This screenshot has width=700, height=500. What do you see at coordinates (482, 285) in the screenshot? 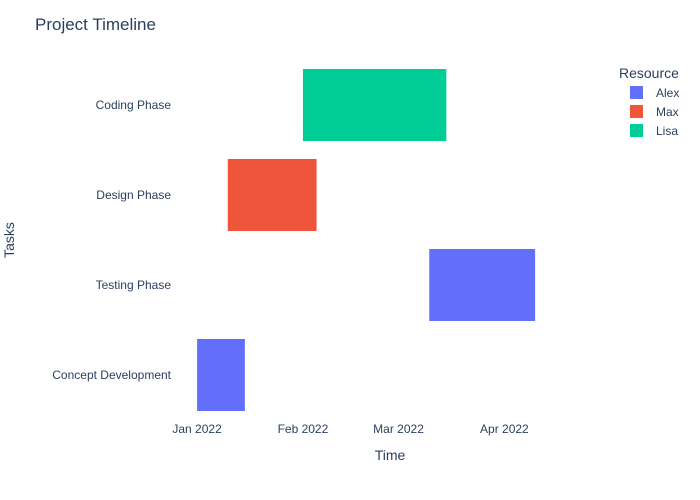
I see `bar-testing-phase-alex` at bounding box center [482, 285].